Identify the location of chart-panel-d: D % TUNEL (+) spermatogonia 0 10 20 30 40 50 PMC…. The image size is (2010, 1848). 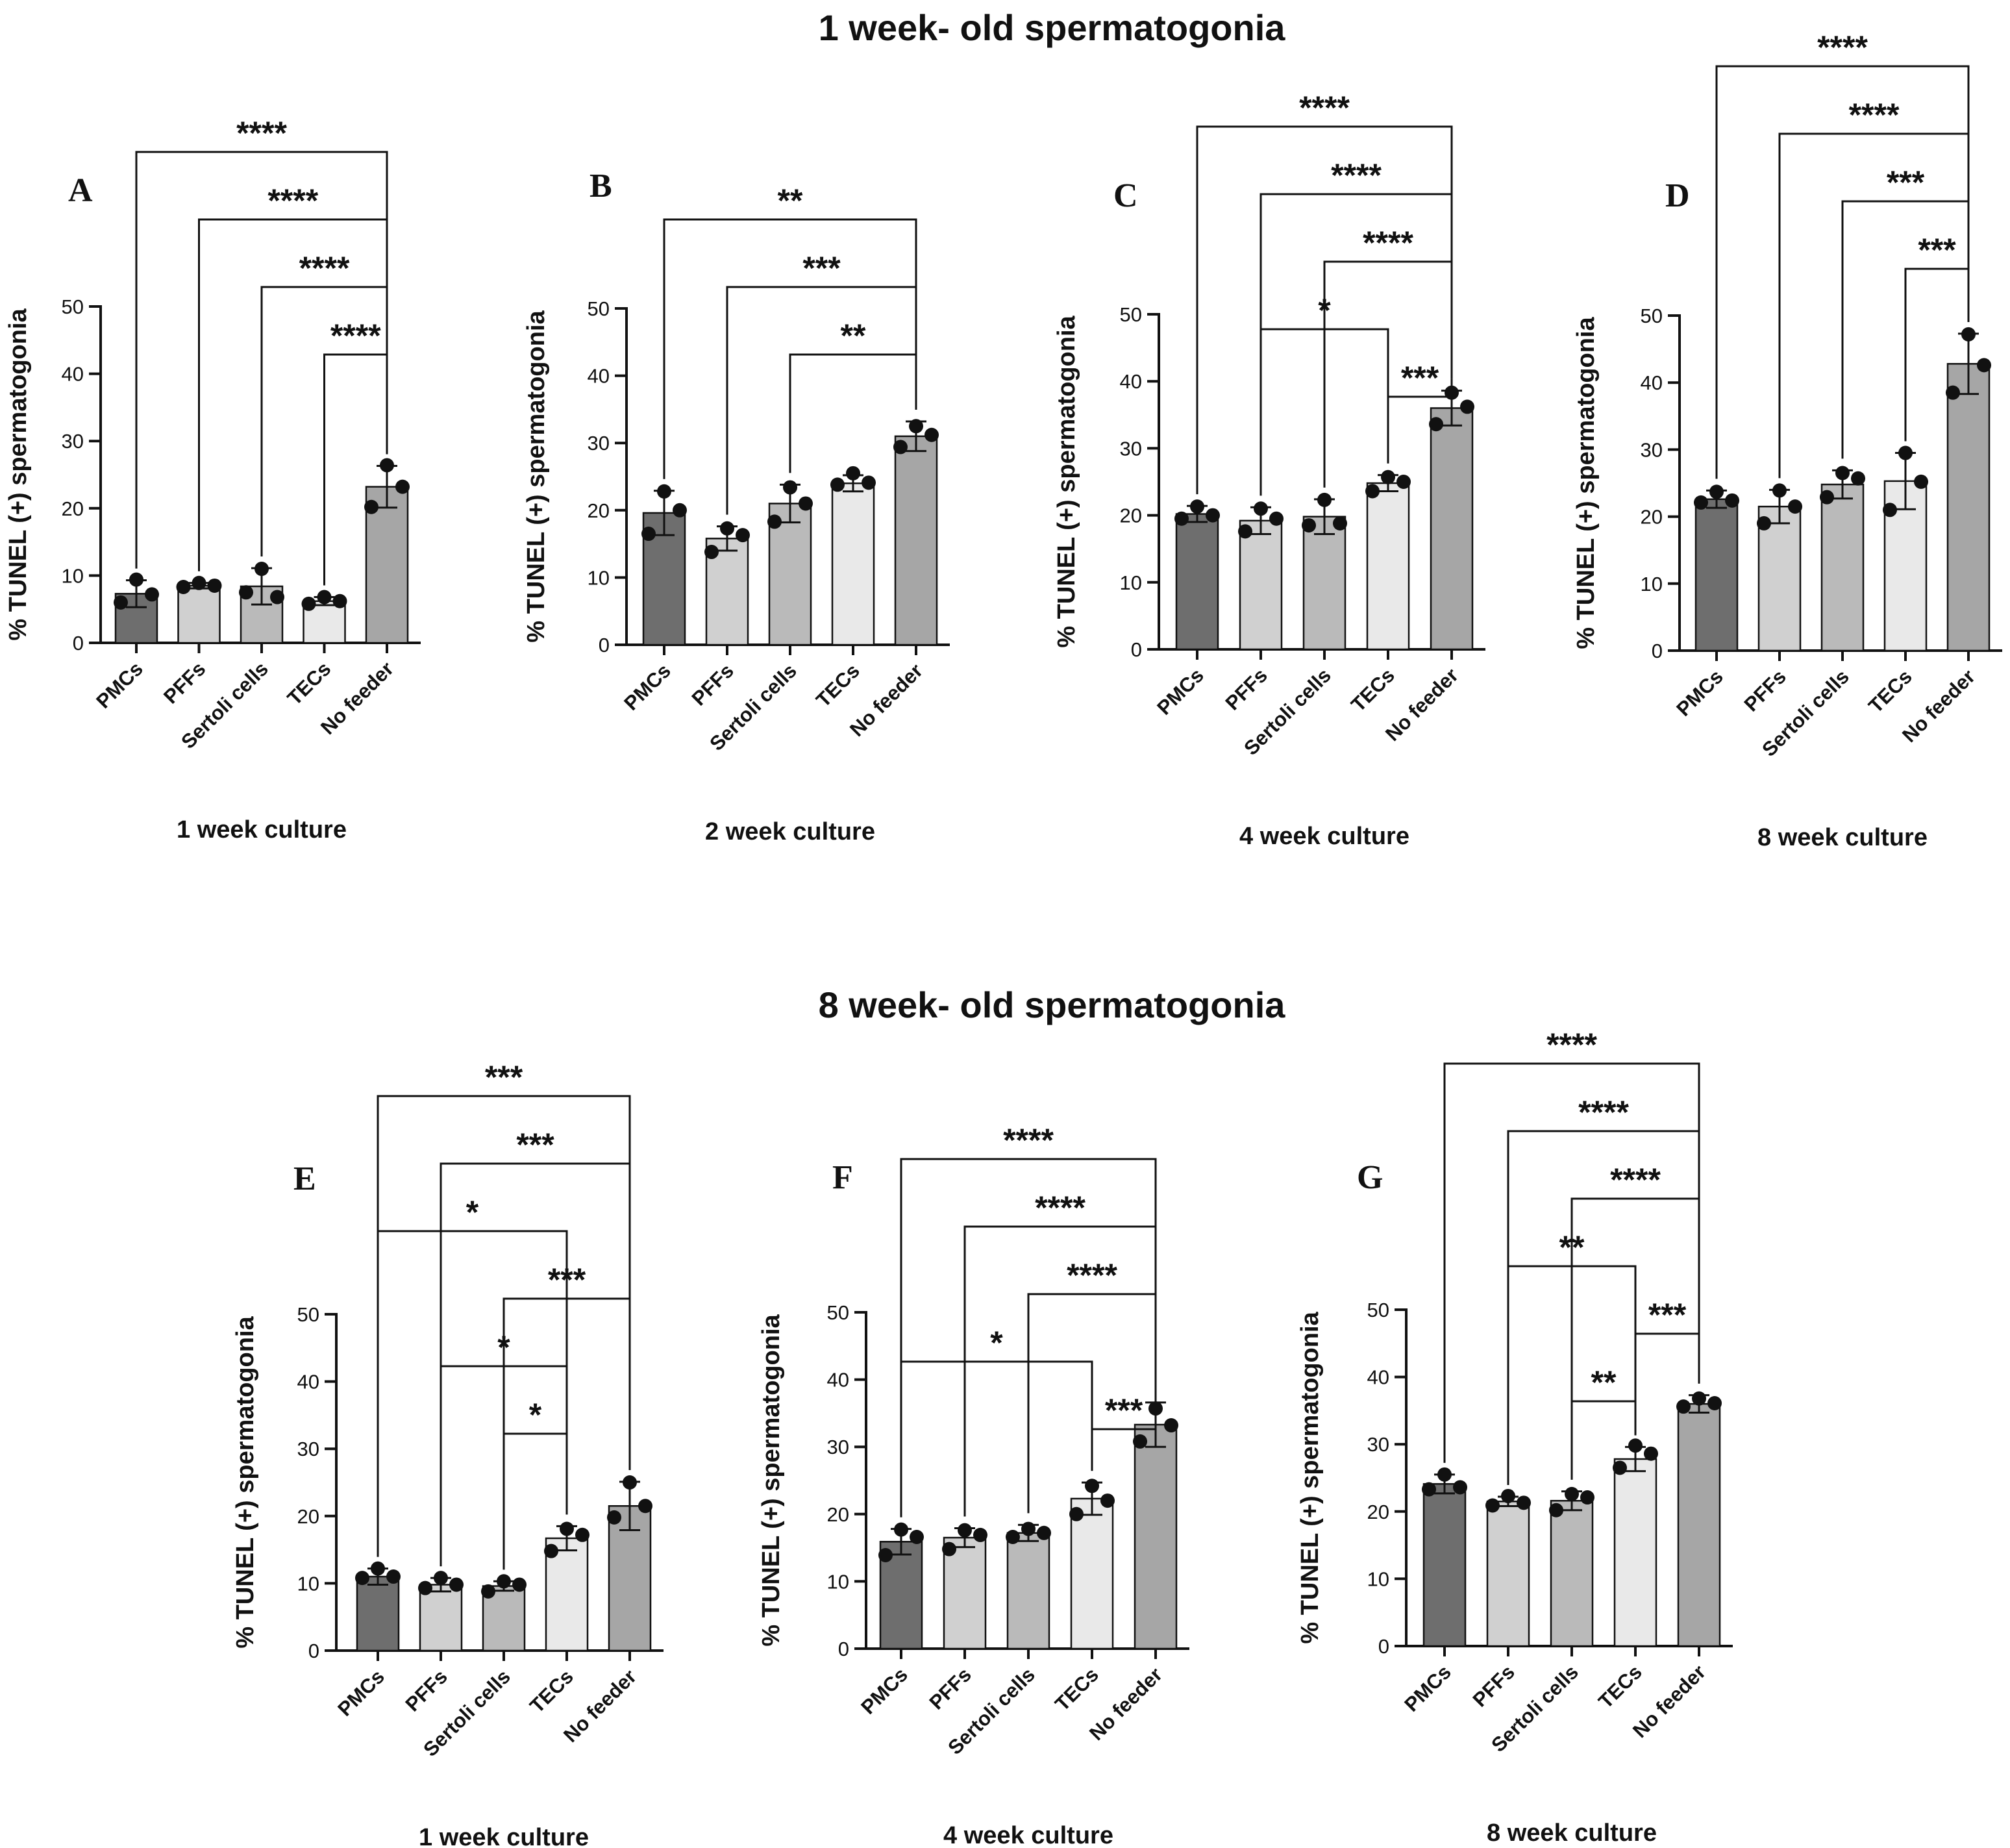
(1787, 440).